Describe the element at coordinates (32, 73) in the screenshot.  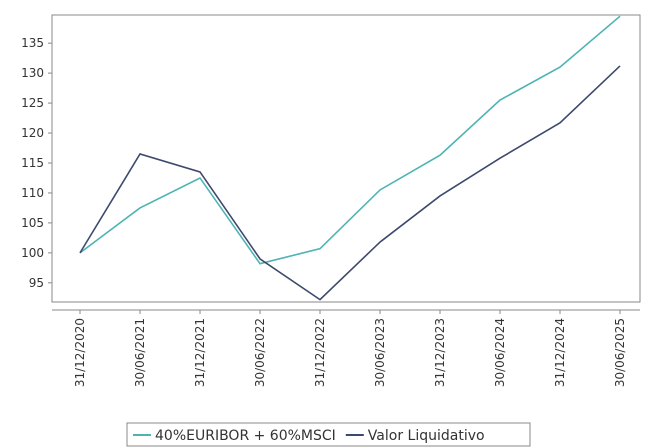
I see `y-tick-label: 130` at that location.